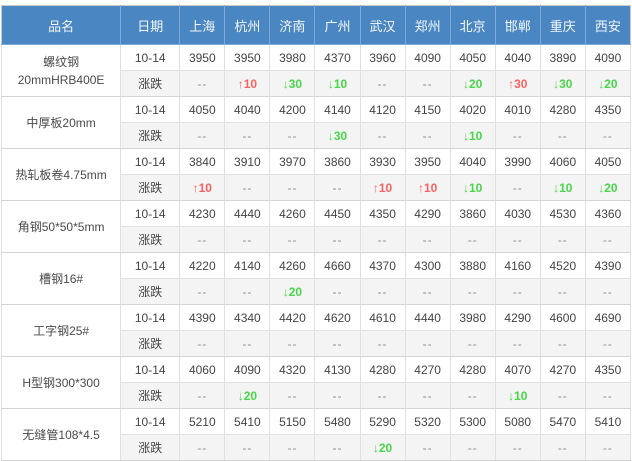 The image size is (632, 461). What do you see at coordinates (562, 265) in the screenshot?
I see `price-cell: 4520` at bounding box center [562, 265].